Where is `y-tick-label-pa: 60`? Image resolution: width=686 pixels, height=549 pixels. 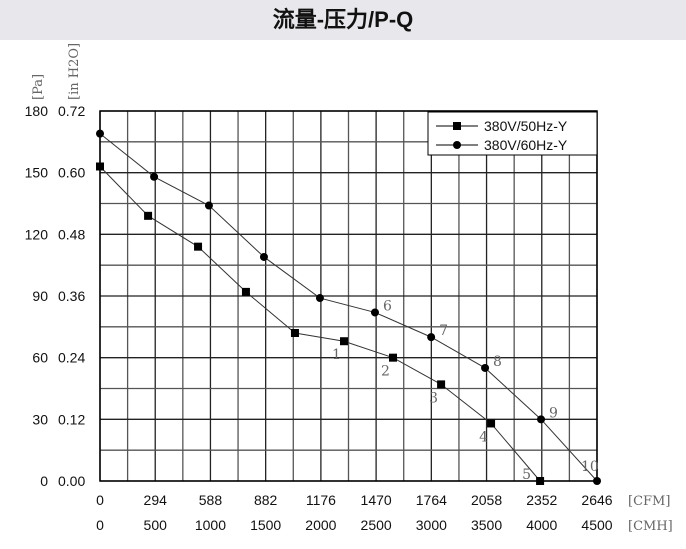 y-tick-label-pa: 60 is located at coordinates (40, 358).